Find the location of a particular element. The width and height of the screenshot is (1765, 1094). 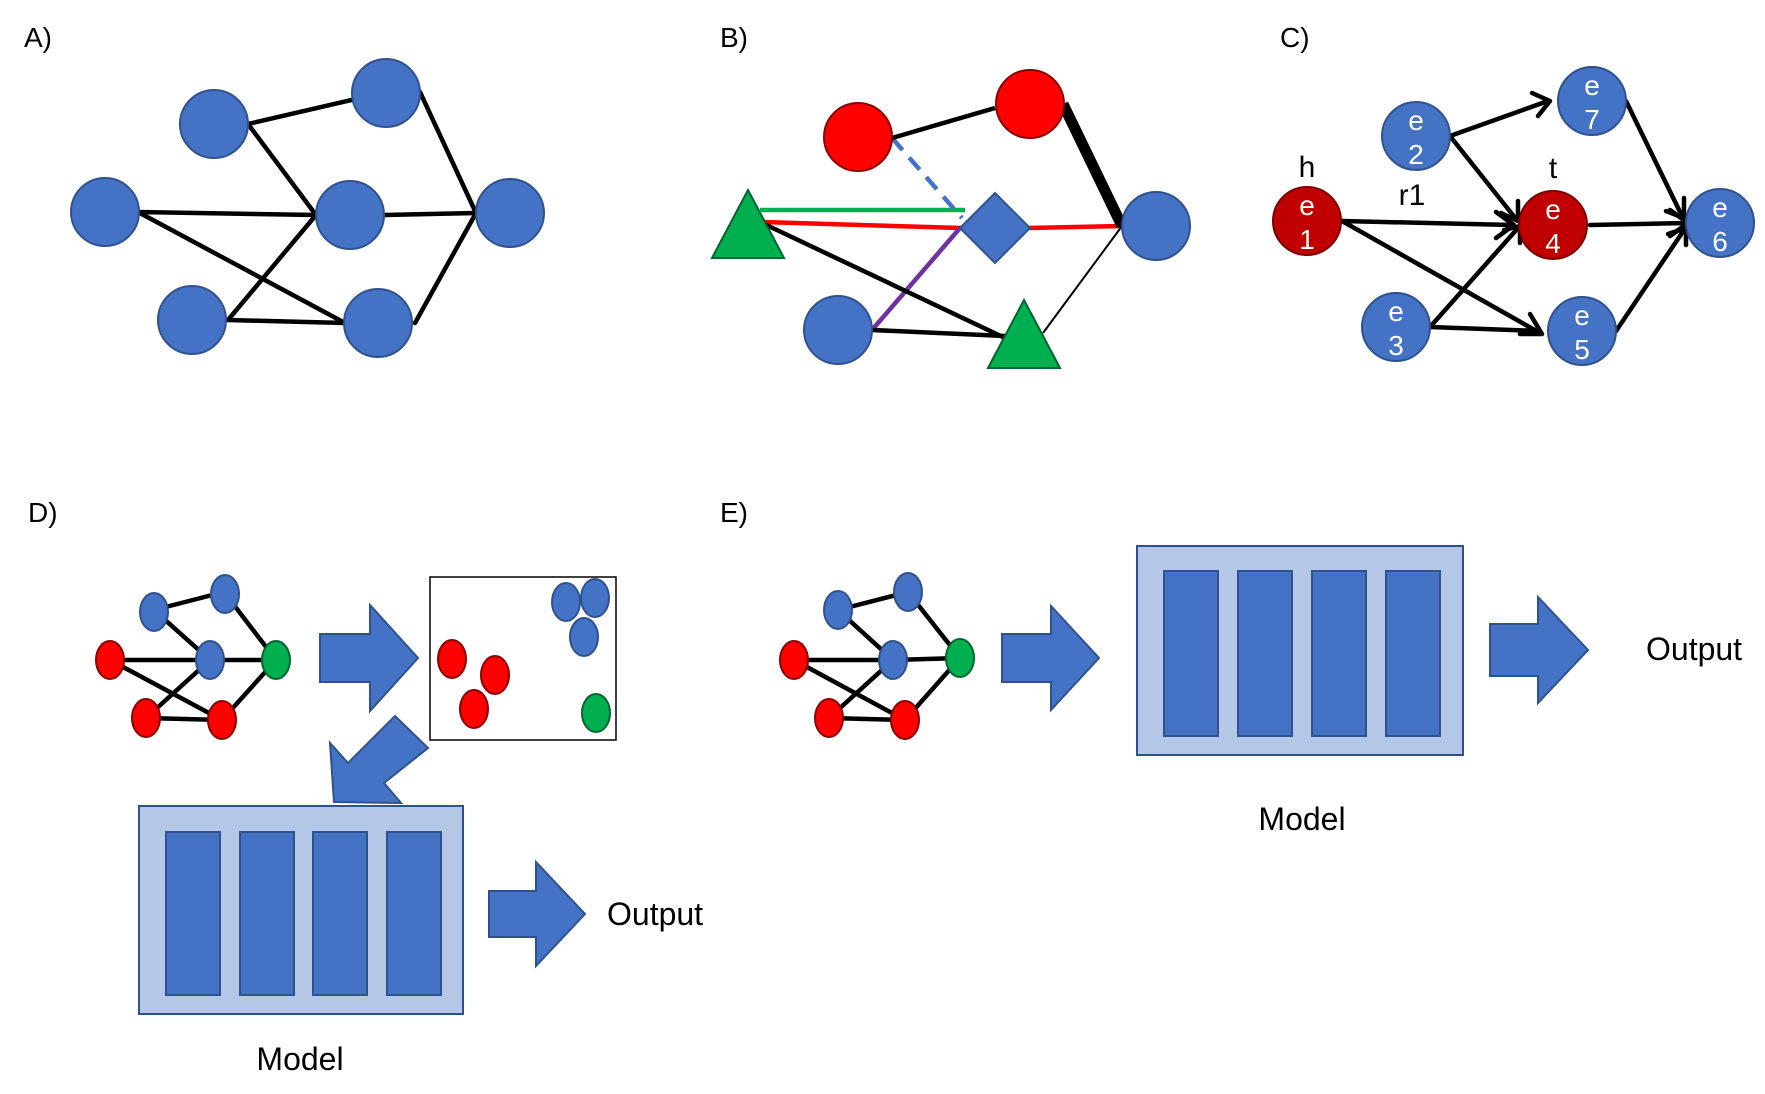

entity-index: 2 is located at coordinates (1416, 154).